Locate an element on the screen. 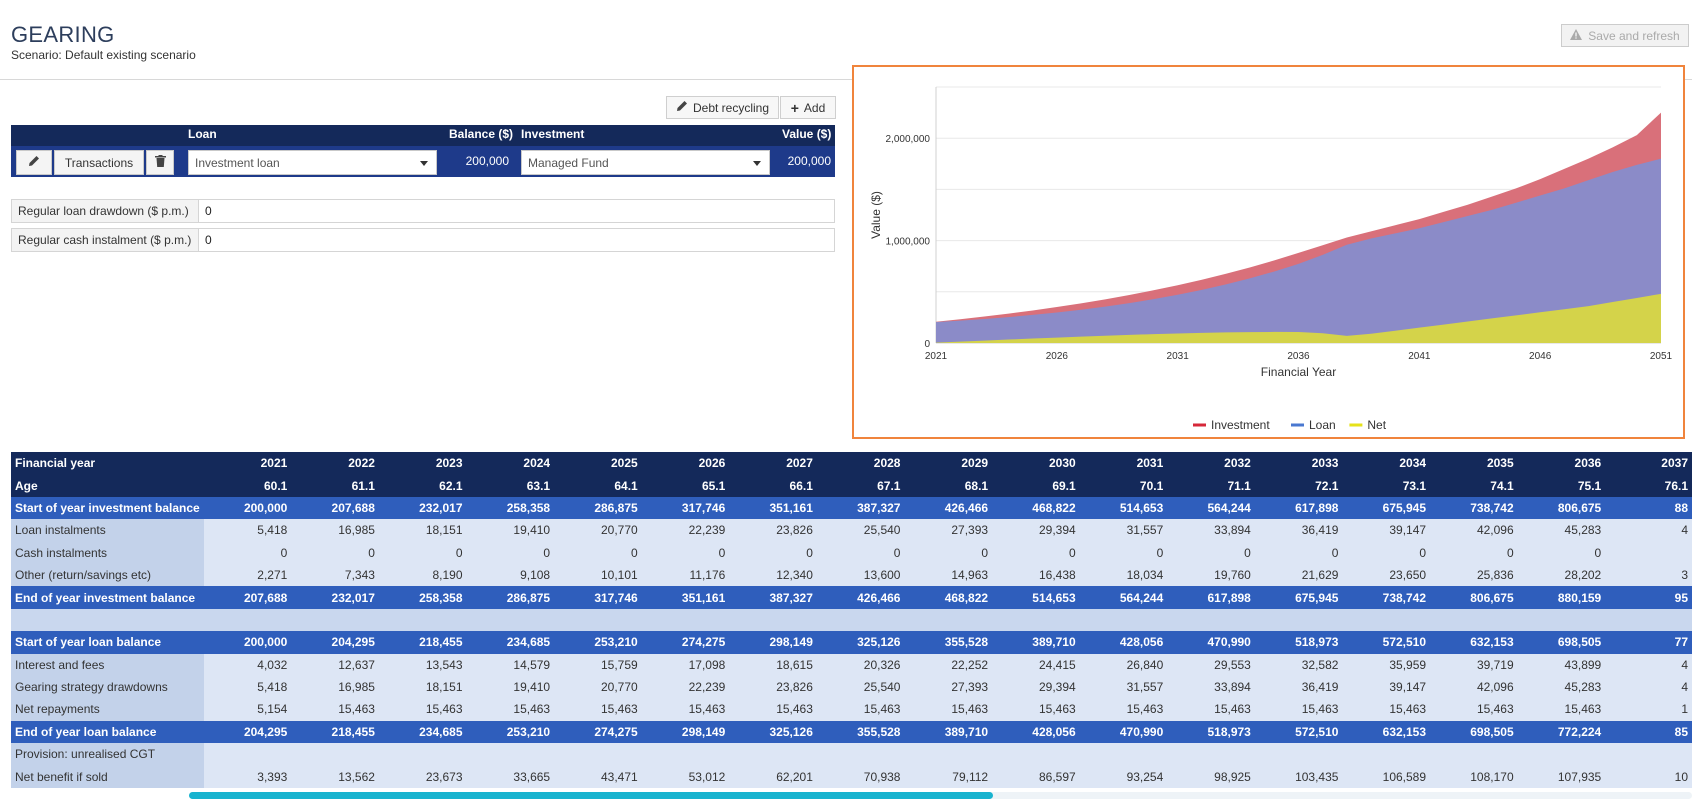 This screenshot has height=805, width=1692. table-cell: 14,963 is located at coordinates (948, 575).